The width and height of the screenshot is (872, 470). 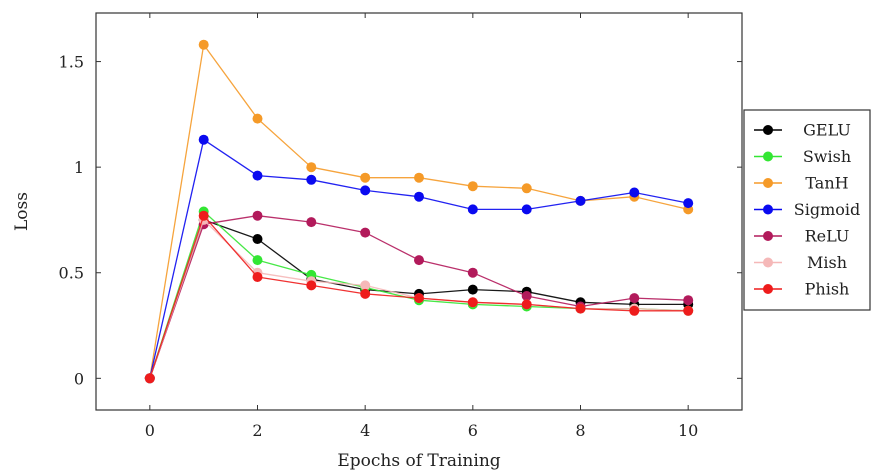 What do you see at coordinates (79, 167) in the screenshot?
I see `y-tick-label: 1` at bounding box center [79, 167].